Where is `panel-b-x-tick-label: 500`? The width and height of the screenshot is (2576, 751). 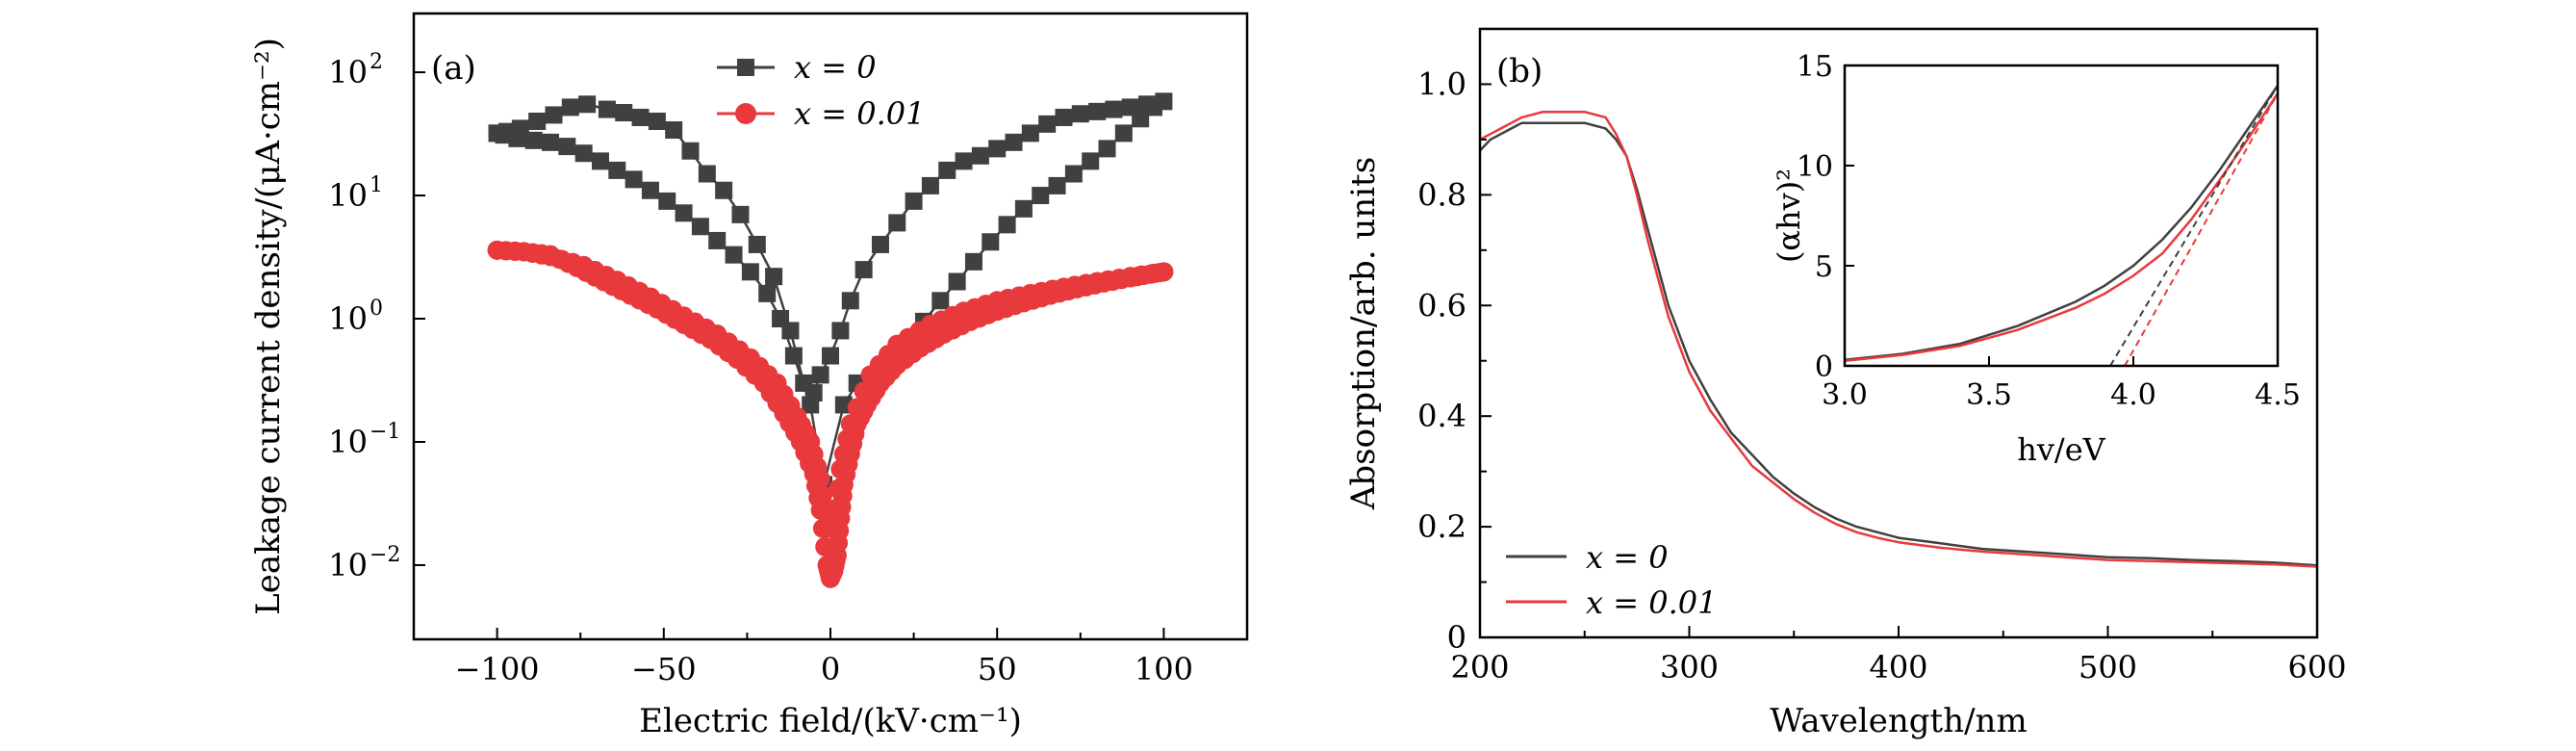
panel-b-x-tick-label: 500 is located at coordinates (2108, 667).